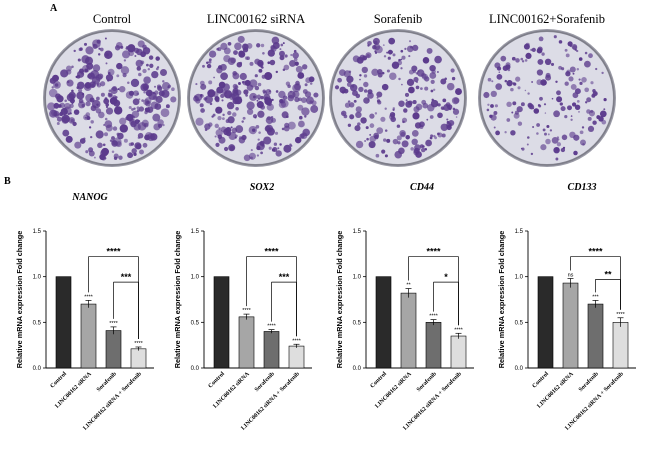 This screenshot has height=455, width=669. Describe the element at coordinates (112, 19) in the screenshot. I see `plate-title-control: Control` at that location.